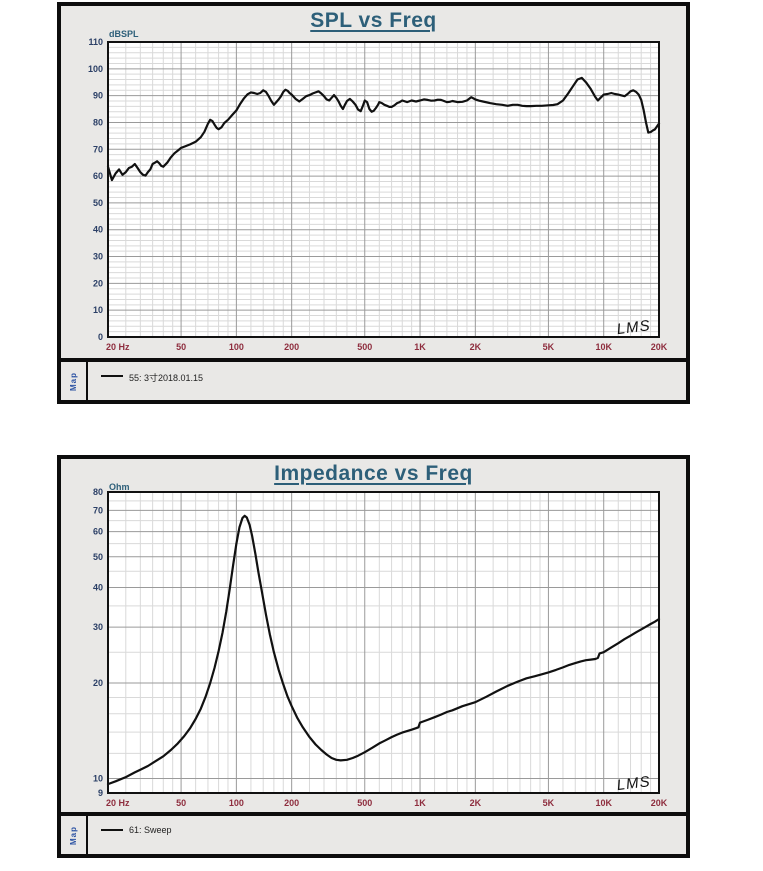 The image size is (763, 871). Describe the element at coordinates (373, 833) in the screenshot. I see `impedance-legend-strip: Map 61: Sweep` at that location.